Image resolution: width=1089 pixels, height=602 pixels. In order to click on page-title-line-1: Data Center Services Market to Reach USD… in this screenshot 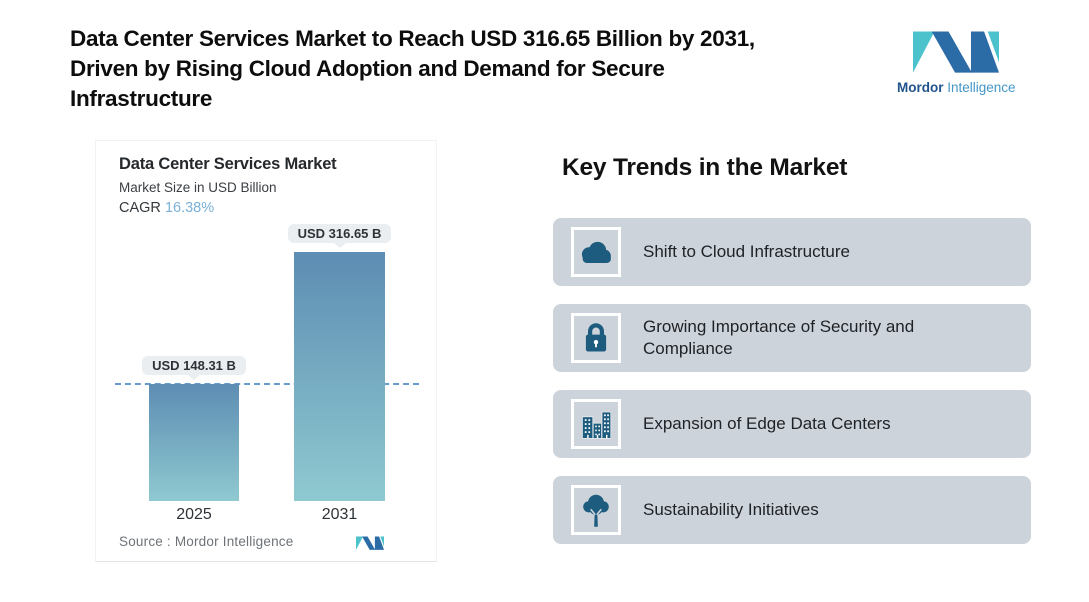, I will do `click(412, 38)`.